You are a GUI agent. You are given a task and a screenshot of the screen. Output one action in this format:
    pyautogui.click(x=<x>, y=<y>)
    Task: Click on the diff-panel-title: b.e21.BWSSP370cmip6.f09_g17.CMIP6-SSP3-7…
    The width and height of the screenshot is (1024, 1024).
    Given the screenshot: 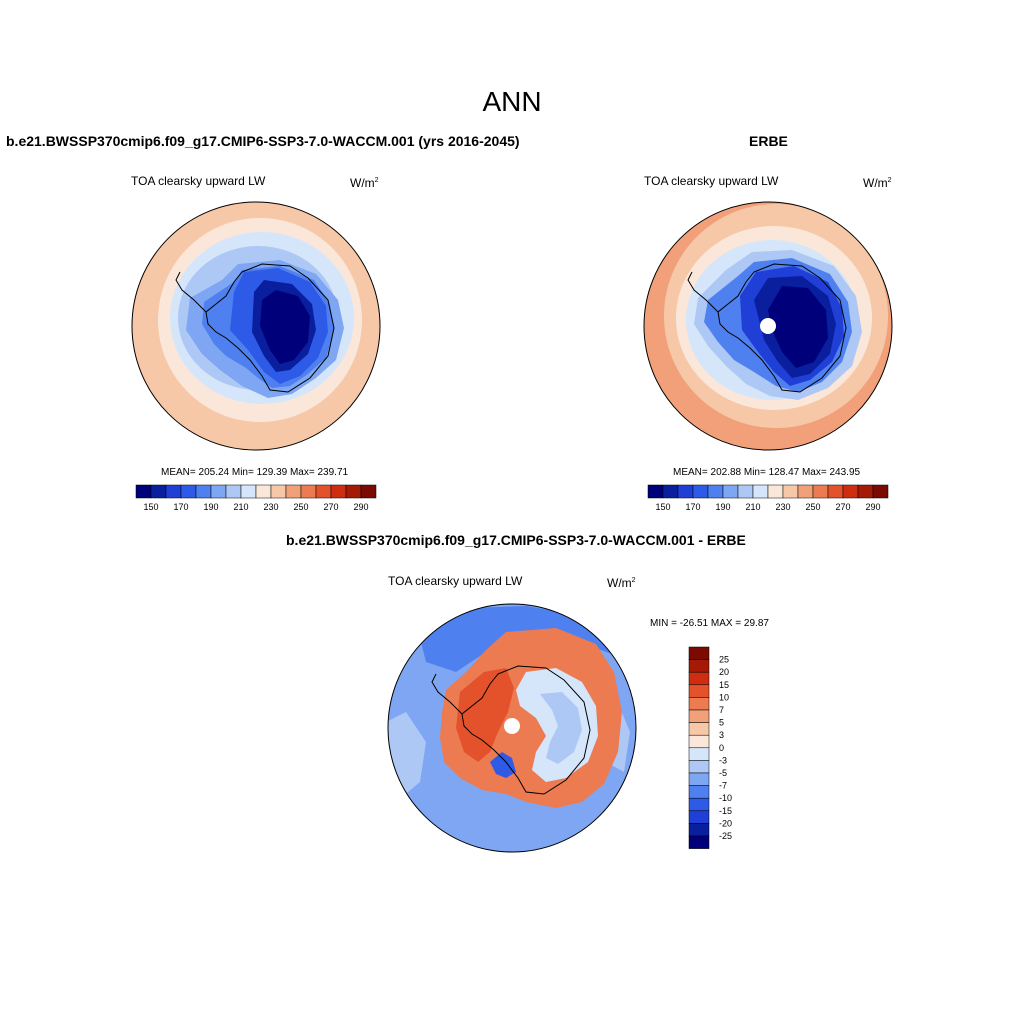 What is the action you would take?
    pyautogui.click(x=516, y=540)
    